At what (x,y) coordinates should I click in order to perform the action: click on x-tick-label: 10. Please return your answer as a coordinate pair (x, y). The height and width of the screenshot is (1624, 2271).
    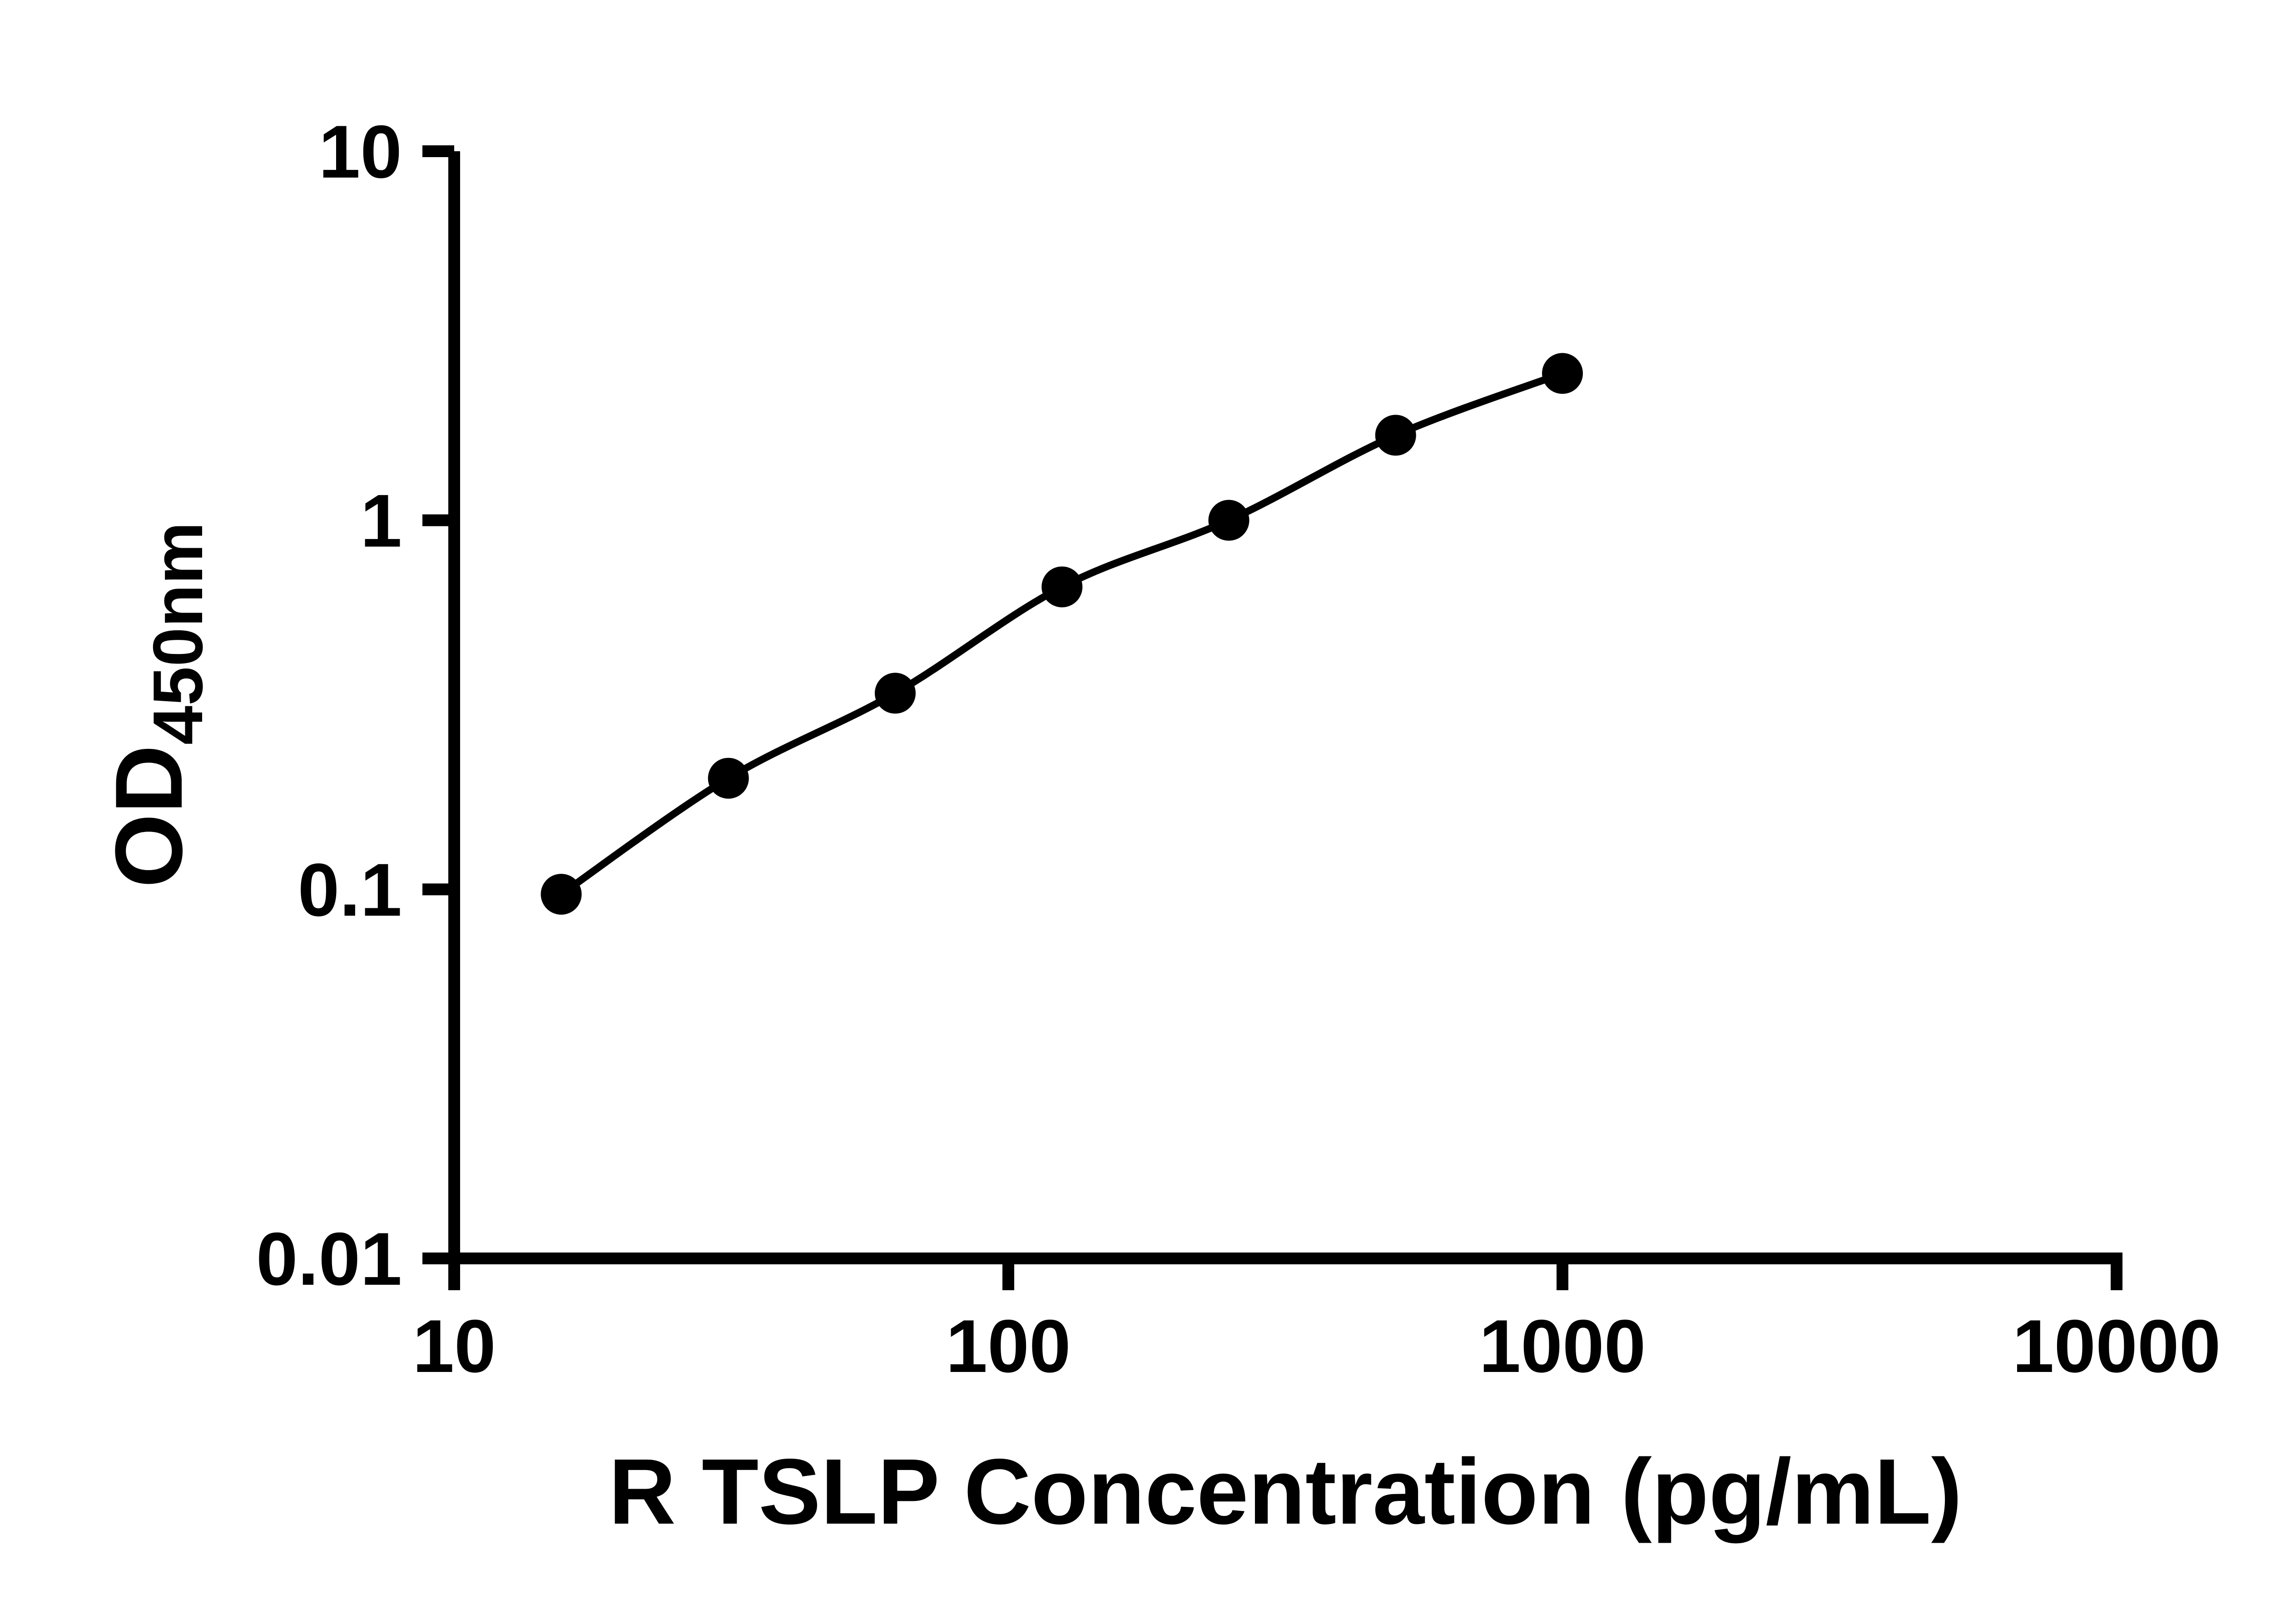
    Looking at the image, I should click on (454, 1346).